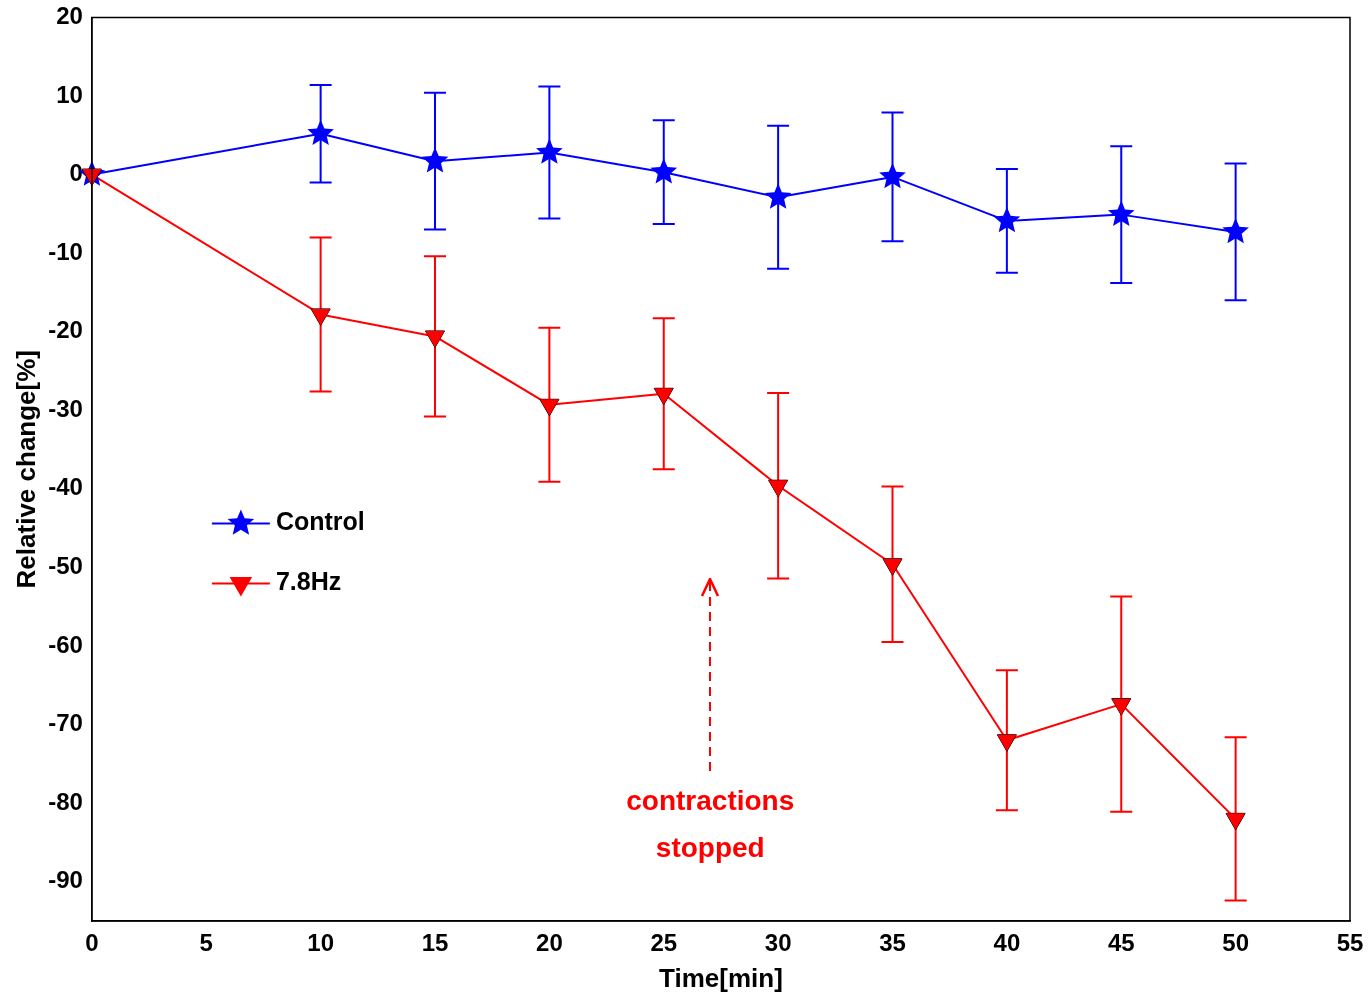  Describe the element at coordinates (65, 487) in the screenshot. I see `y-tick-label: -40` at that location.